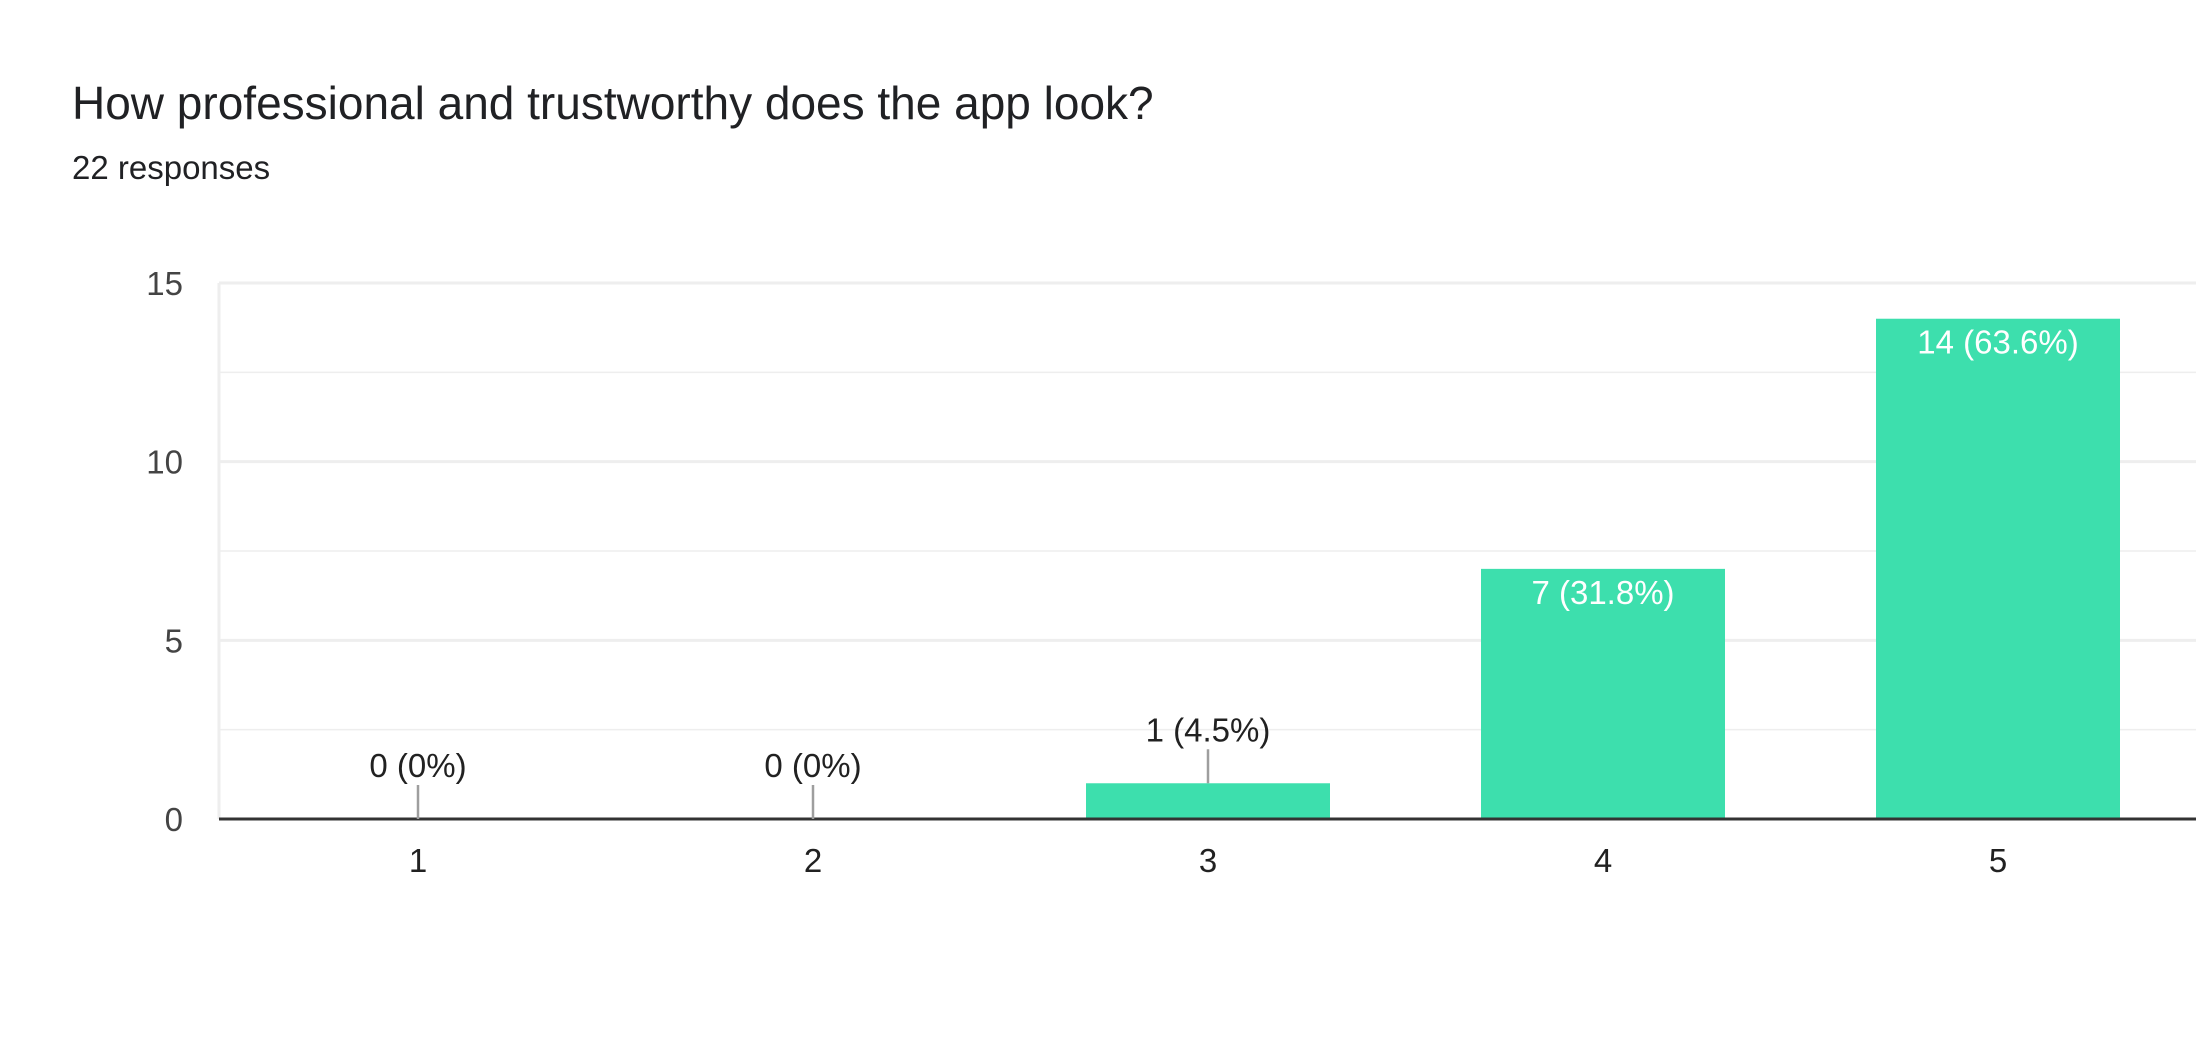  What do you see at coordinates (418, 860) in the screenshot?
I see `x-tick-label: 1` at bounding box center [418, 860].